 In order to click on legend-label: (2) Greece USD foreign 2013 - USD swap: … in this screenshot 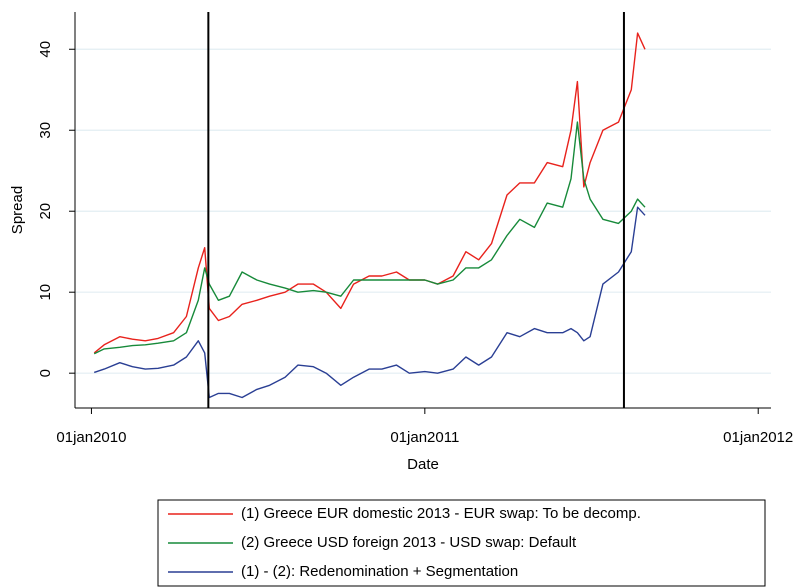, I will do `click(409, 542)`.